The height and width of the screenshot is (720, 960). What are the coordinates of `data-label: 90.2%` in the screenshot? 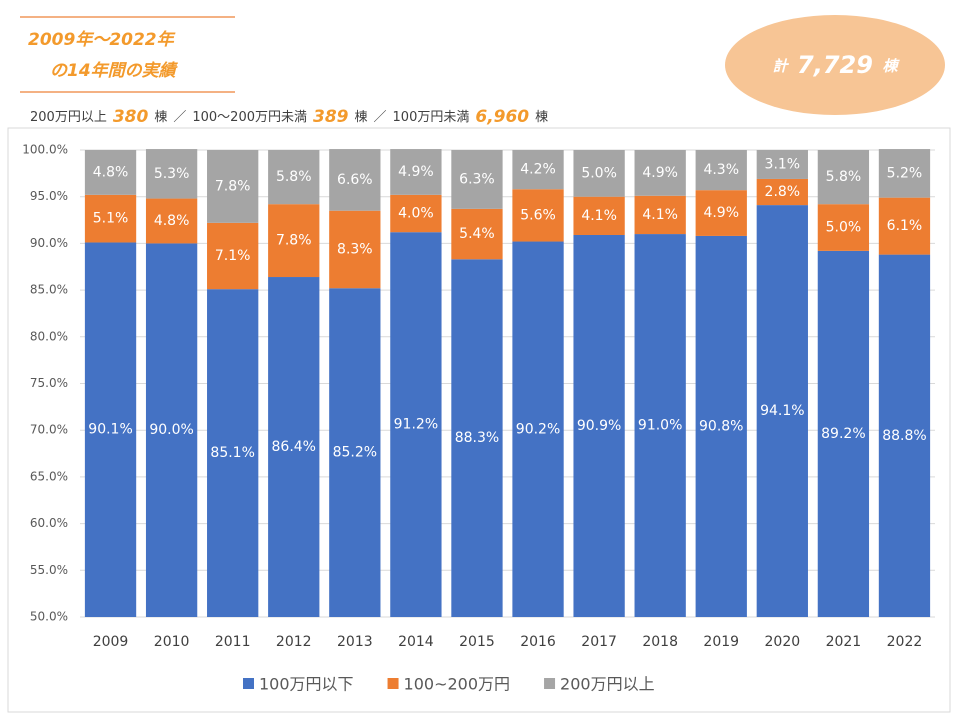 It's located at (538, 429).